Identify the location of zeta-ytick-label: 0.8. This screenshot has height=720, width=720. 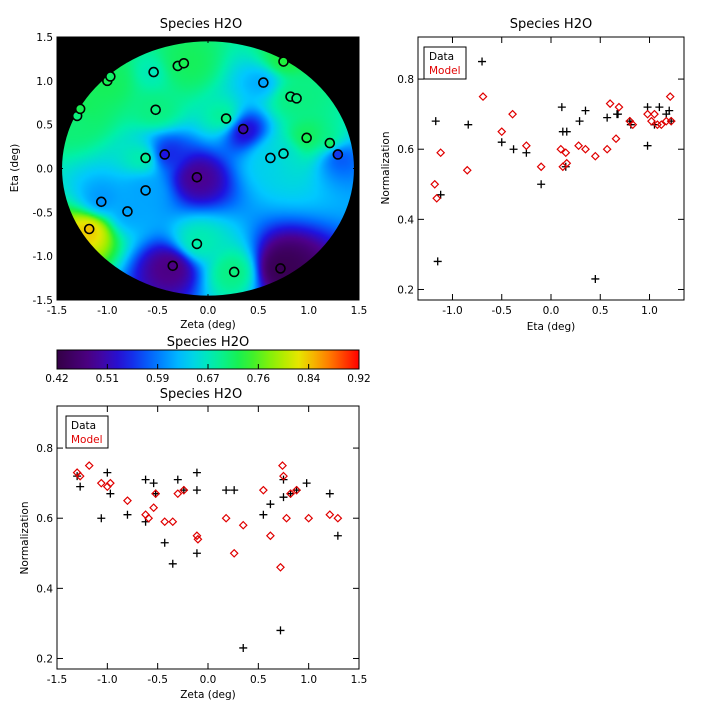
(44, 449).